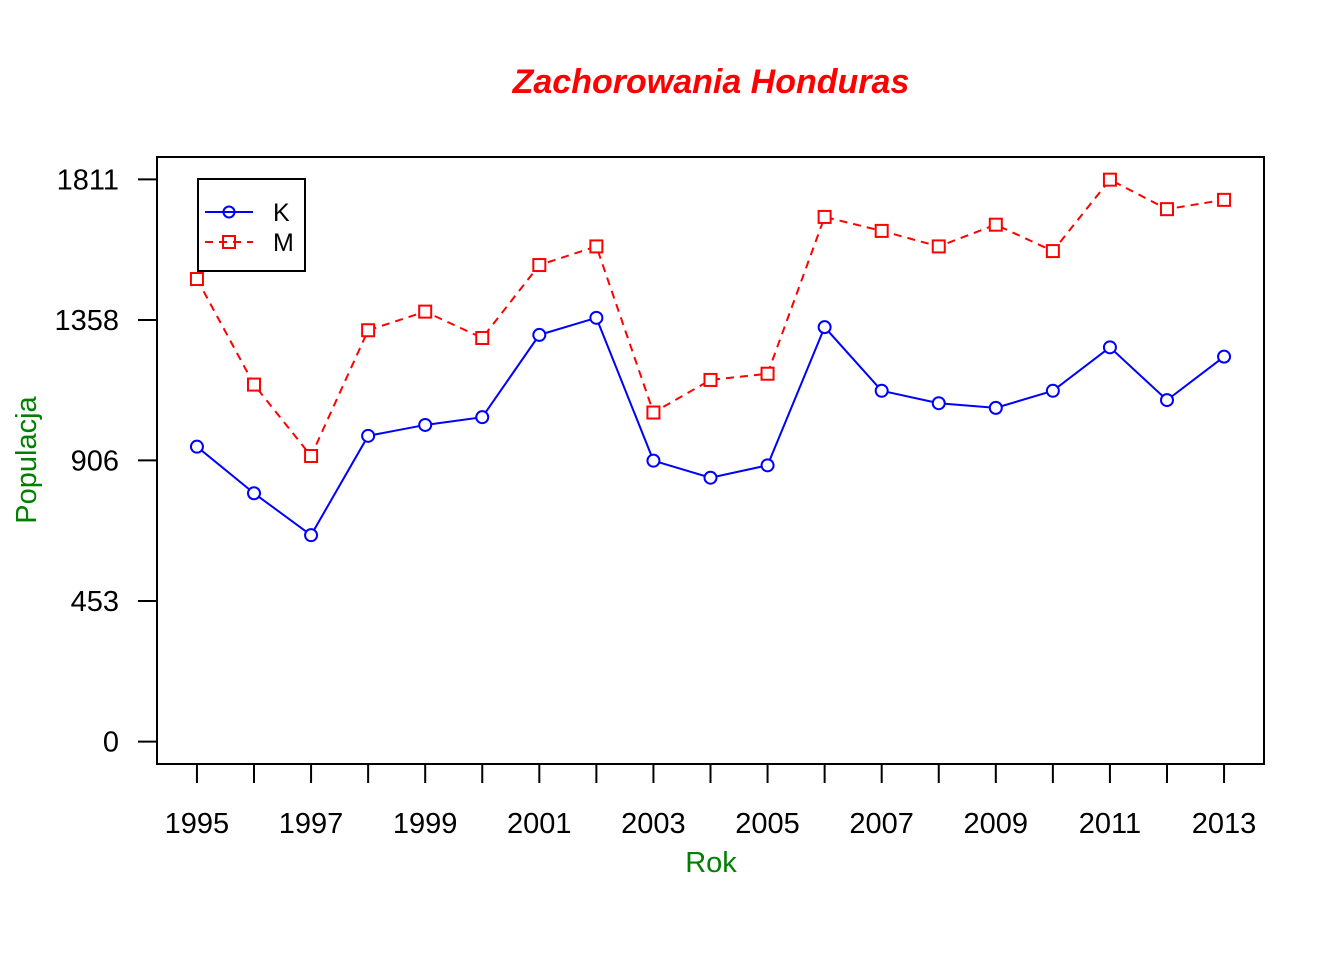 This screenshot has width=1344, height=960. I want to click on x-tick-label: 2001, so click(539, 824).